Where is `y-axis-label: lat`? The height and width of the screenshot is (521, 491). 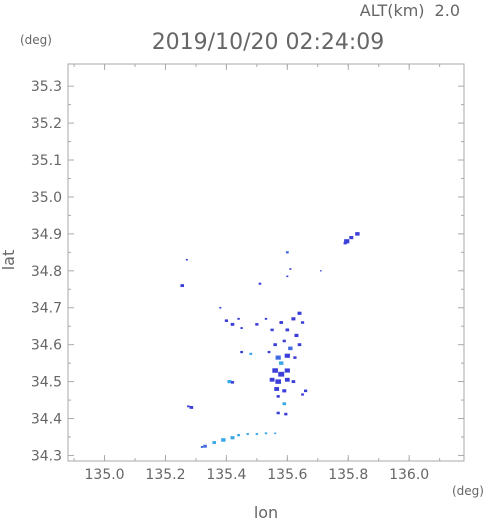
y-axis-label: lat is located at coordinates (9, 260).